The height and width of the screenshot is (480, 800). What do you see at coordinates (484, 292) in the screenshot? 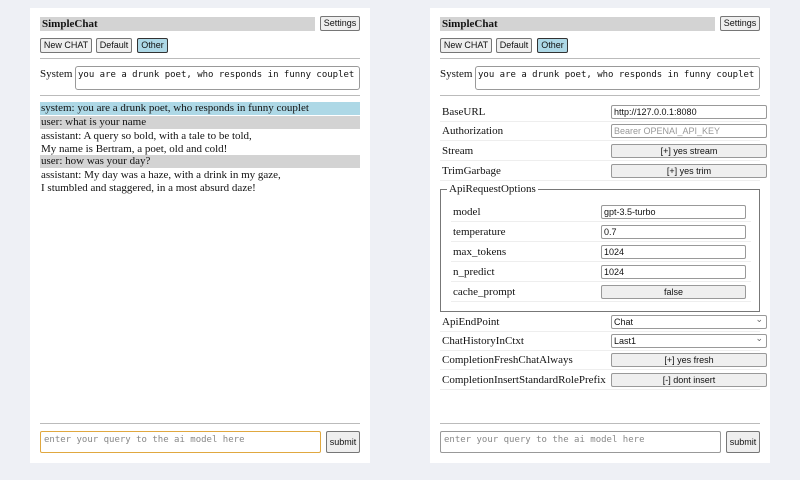
I see `setting-label: cache_prompt` at bounding box center [484, 292].